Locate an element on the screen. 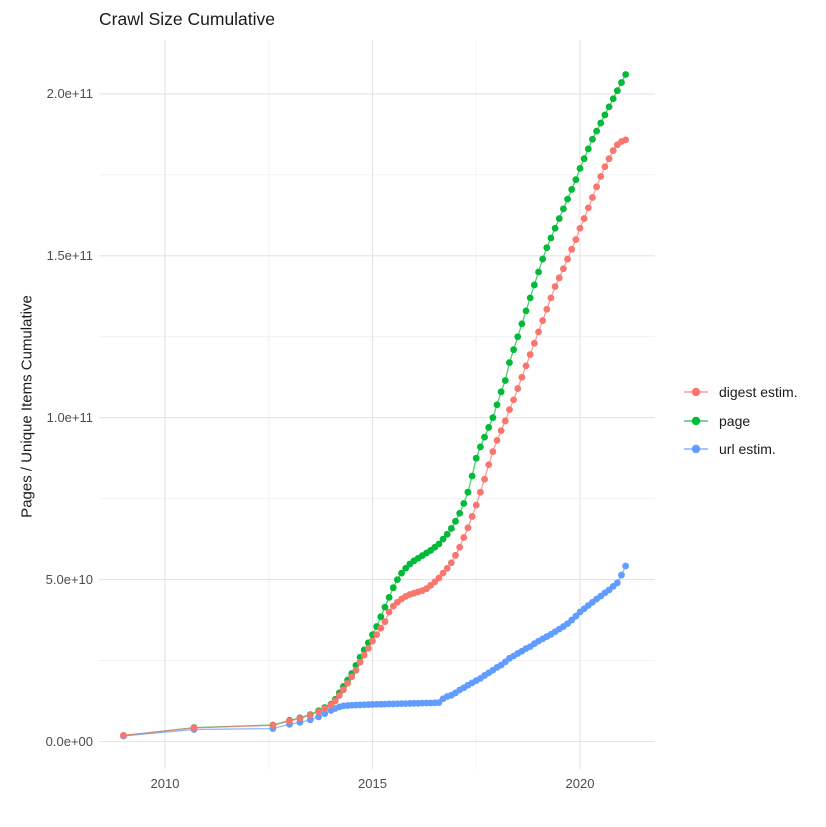 Image resolution: width=826 pixels, height=827 pixels. legend: digest estim. page url estim. is located at coordinates (740, 421).